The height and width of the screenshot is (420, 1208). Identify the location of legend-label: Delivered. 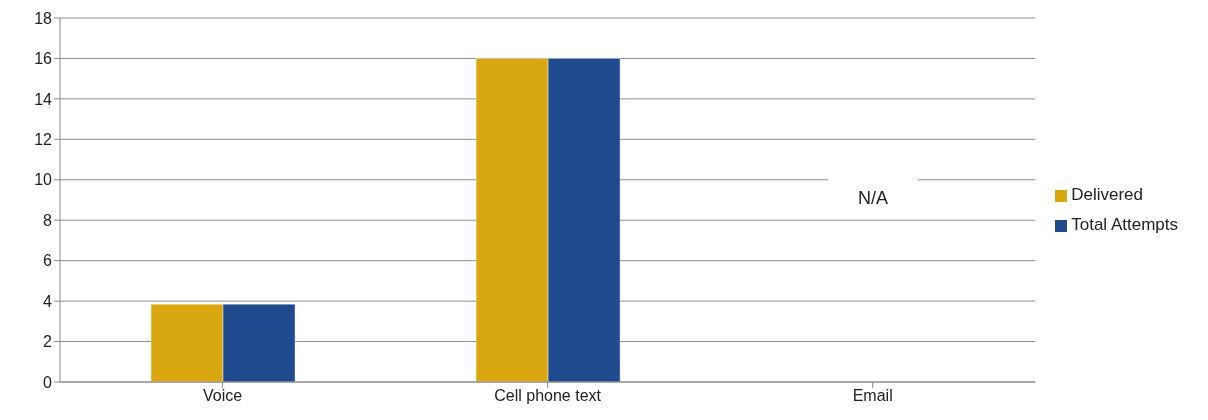
(1107, 194).